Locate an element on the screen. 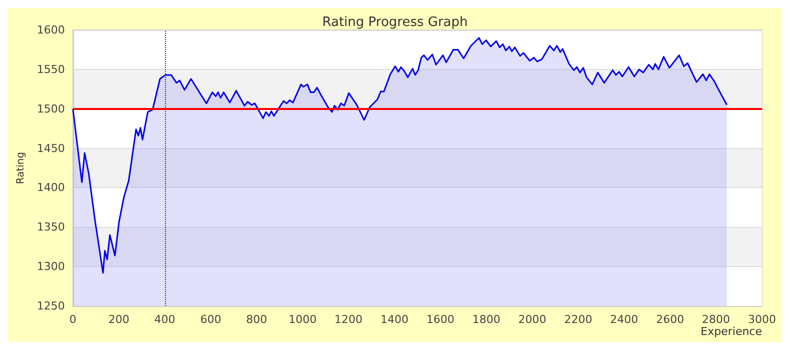  x-tick-label: 400 is located at coordinates (165, 319).